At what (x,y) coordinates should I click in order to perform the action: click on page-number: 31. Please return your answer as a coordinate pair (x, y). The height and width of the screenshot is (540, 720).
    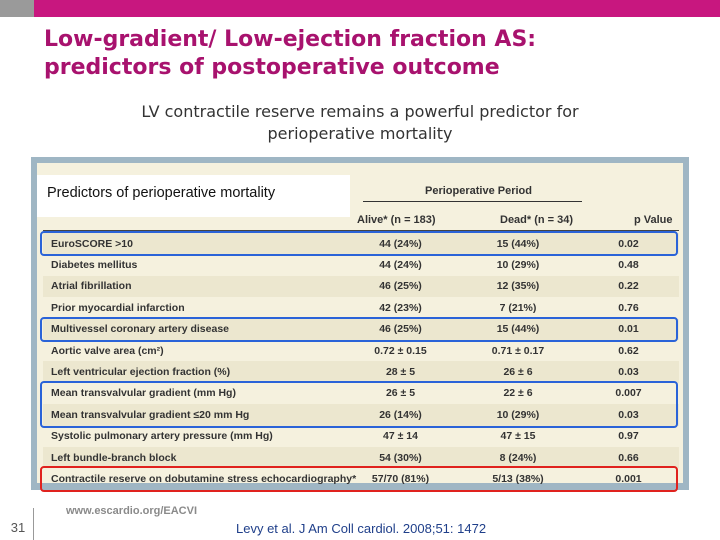
    Looking at the image, I should click on (18, 527).